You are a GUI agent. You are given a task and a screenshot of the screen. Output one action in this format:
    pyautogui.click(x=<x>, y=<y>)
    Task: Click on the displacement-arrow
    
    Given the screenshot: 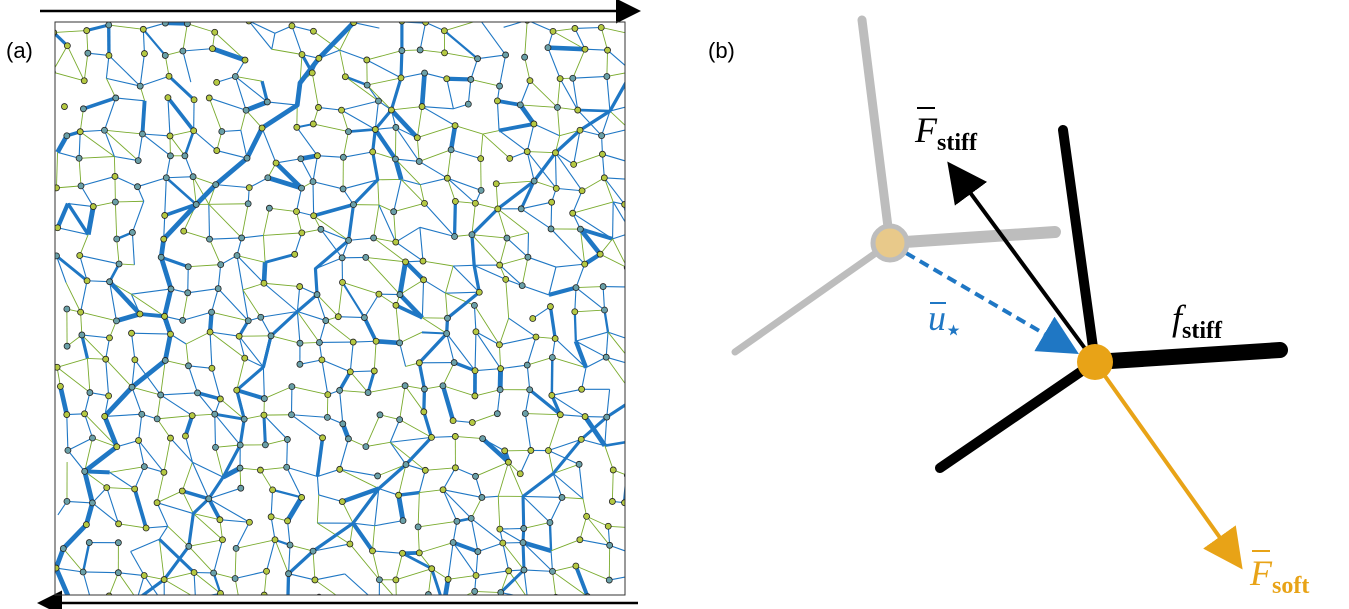 What is the action you would take?
    pyautogui.click(x=991, y=303)
    